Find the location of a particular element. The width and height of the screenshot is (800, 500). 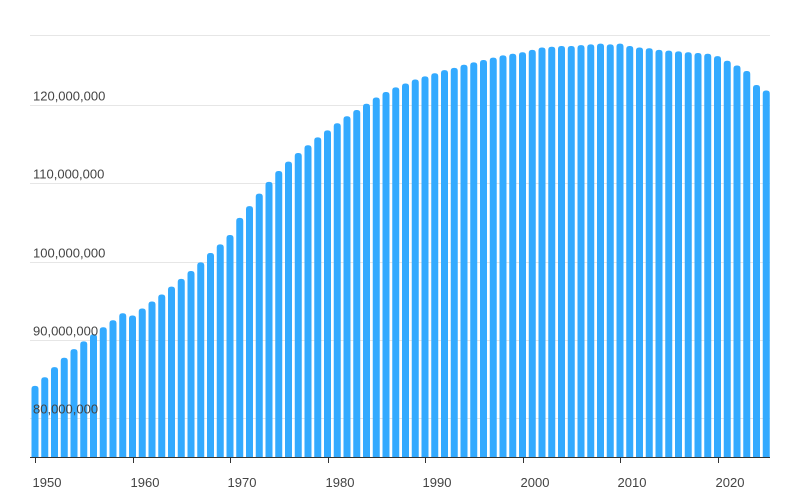

y-tick-label: 100,000,000 is located at coordinates (69, 253).